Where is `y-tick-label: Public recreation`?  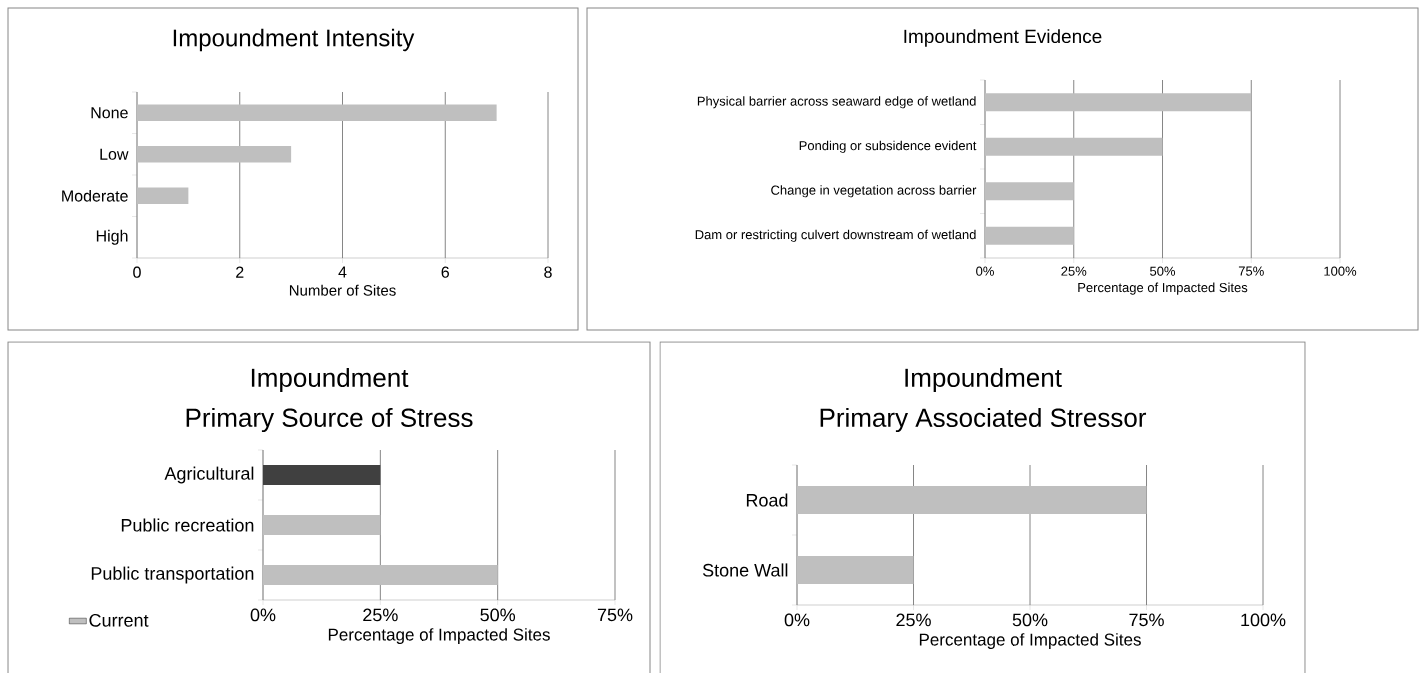
y-tick-label: Public recreation is located at coordinates (187, 525).